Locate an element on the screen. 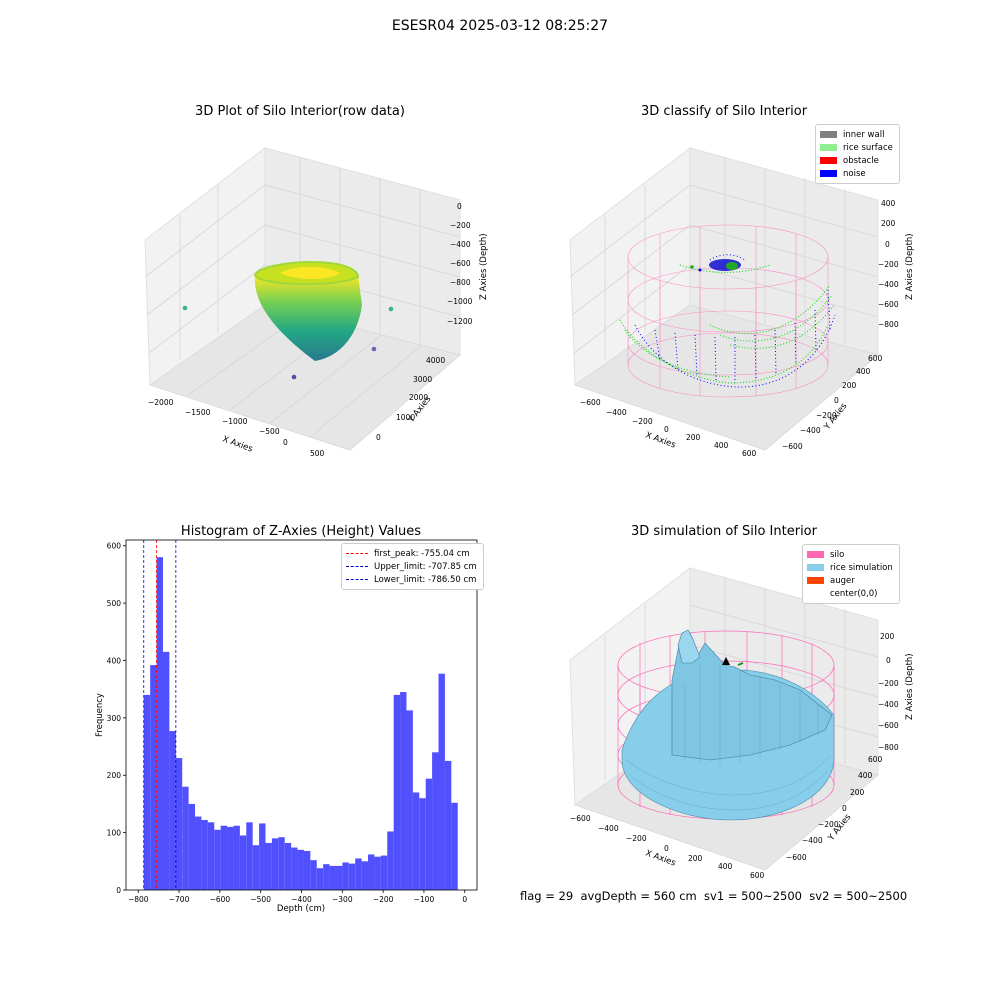  p4-xtick: 0 is located at coordinates (666, 848).